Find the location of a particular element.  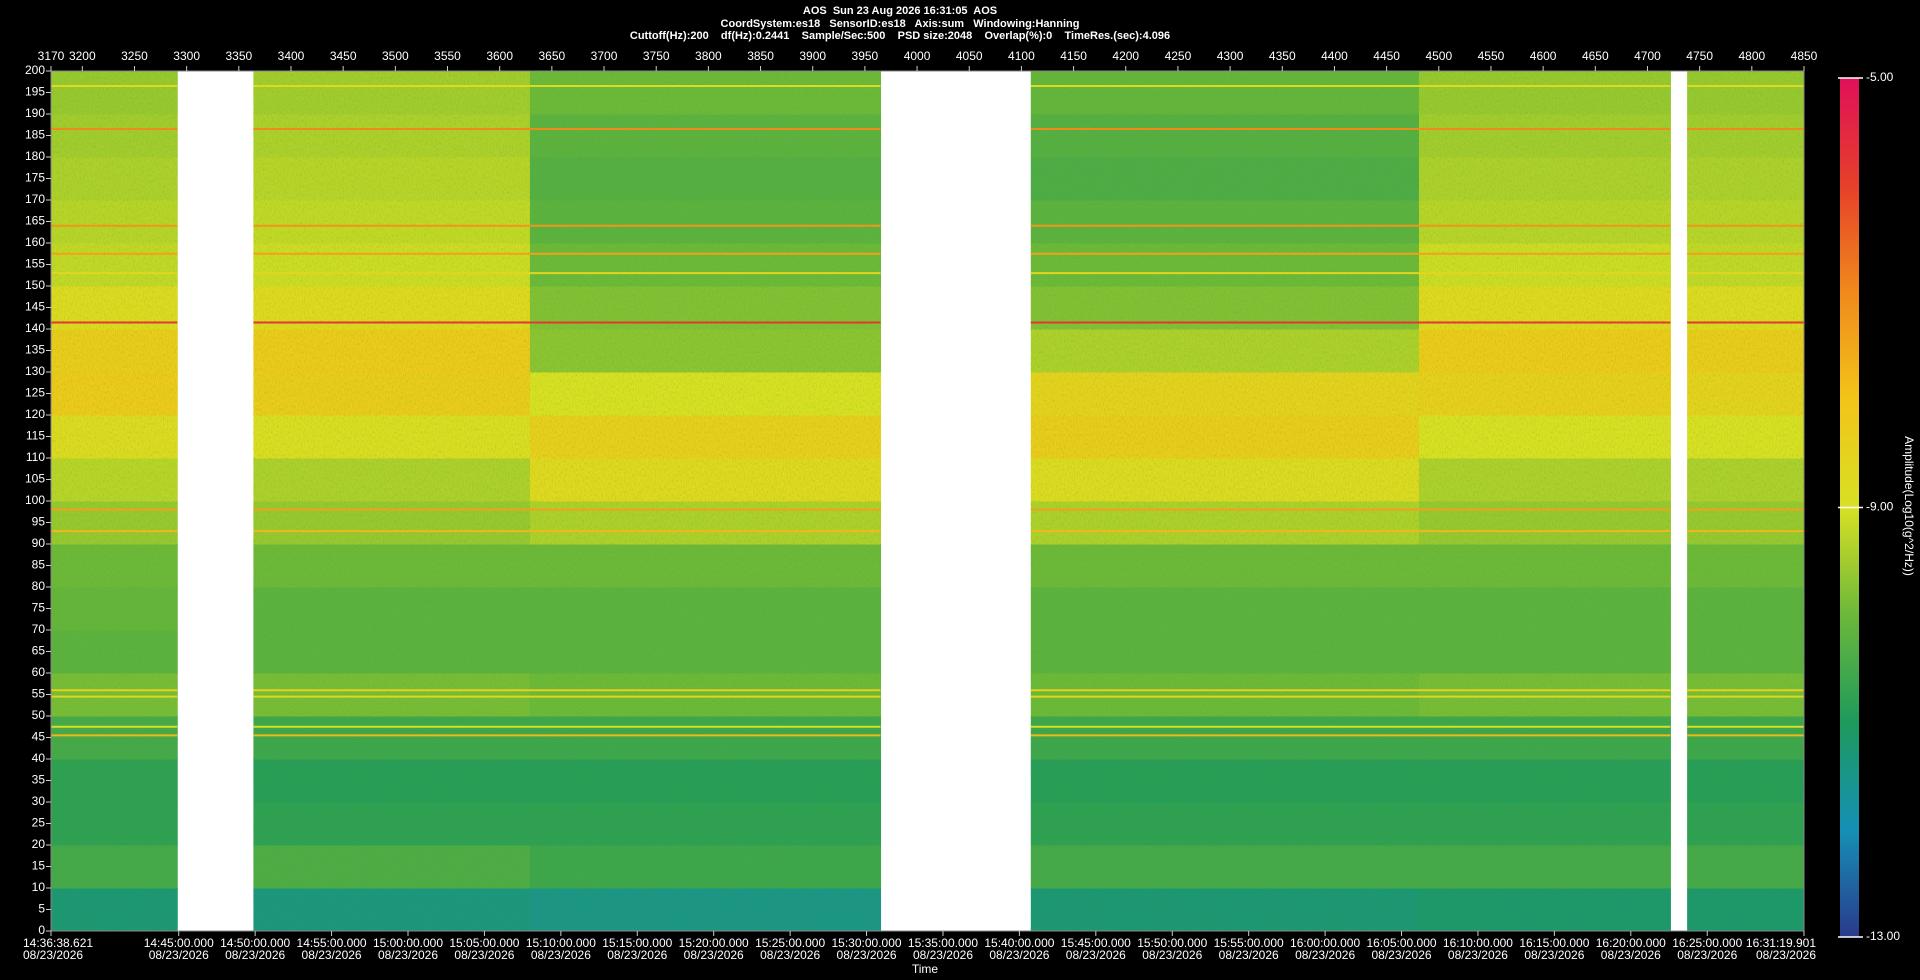

x-tick-label: 4650 is located at coordinates (1595, 56).